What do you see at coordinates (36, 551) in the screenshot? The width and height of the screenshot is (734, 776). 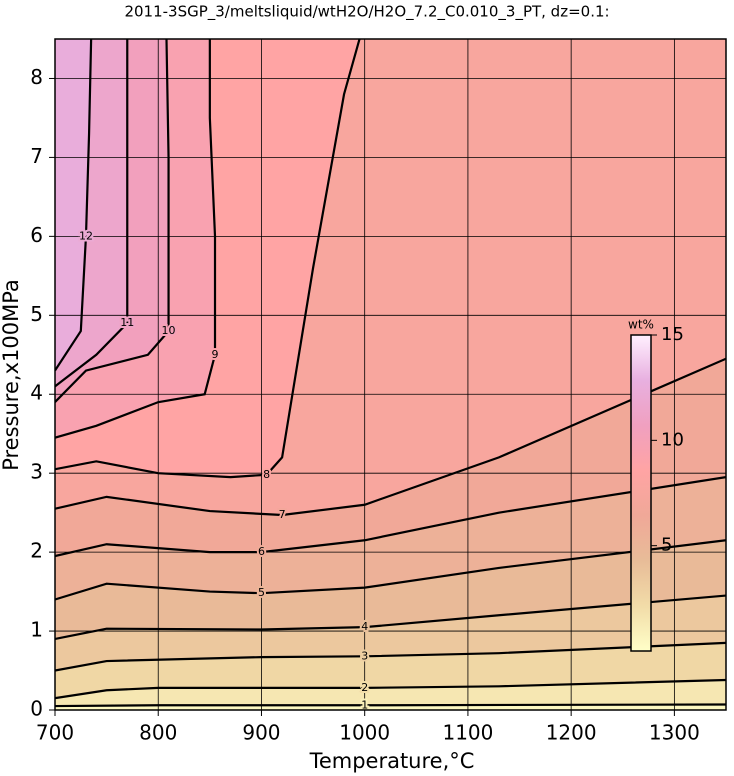 I see `y-tick-label: 2` at bounding box center [36, 551].